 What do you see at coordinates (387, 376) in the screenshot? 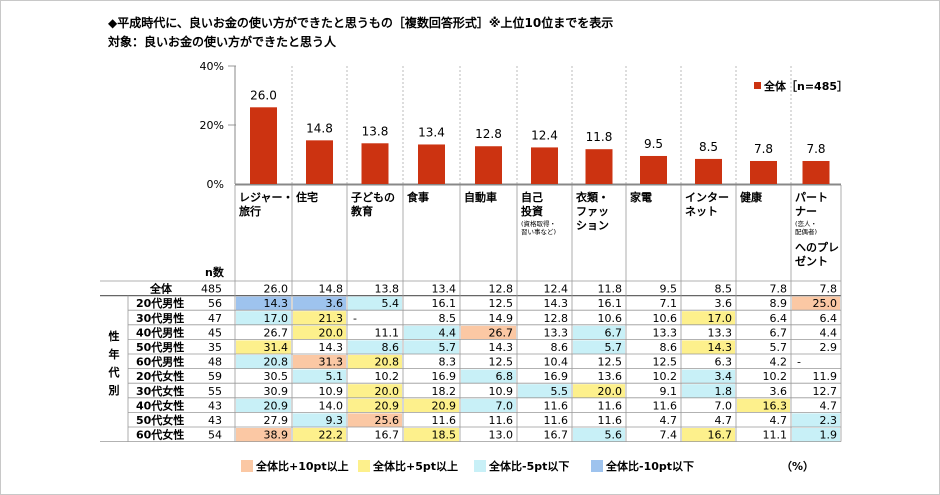
I see `cell-value: 10.2` at bounding box center [387, 376].